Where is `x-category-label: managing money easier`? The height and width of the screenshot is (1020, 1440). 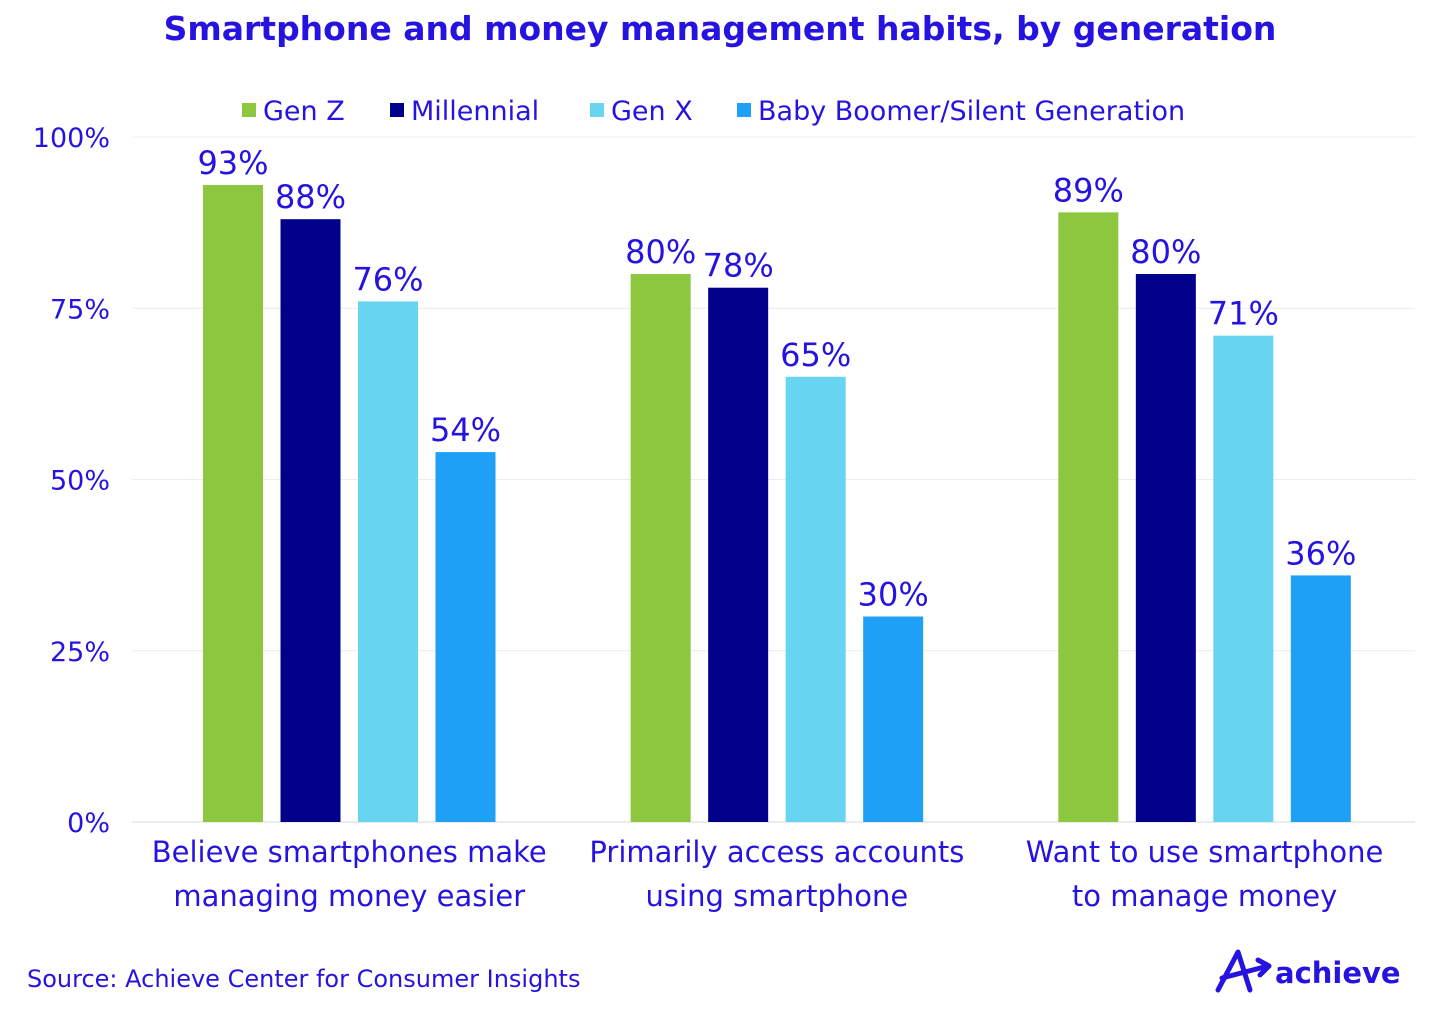 x-category-label: managing money easier is located at coordinates (349, 896).